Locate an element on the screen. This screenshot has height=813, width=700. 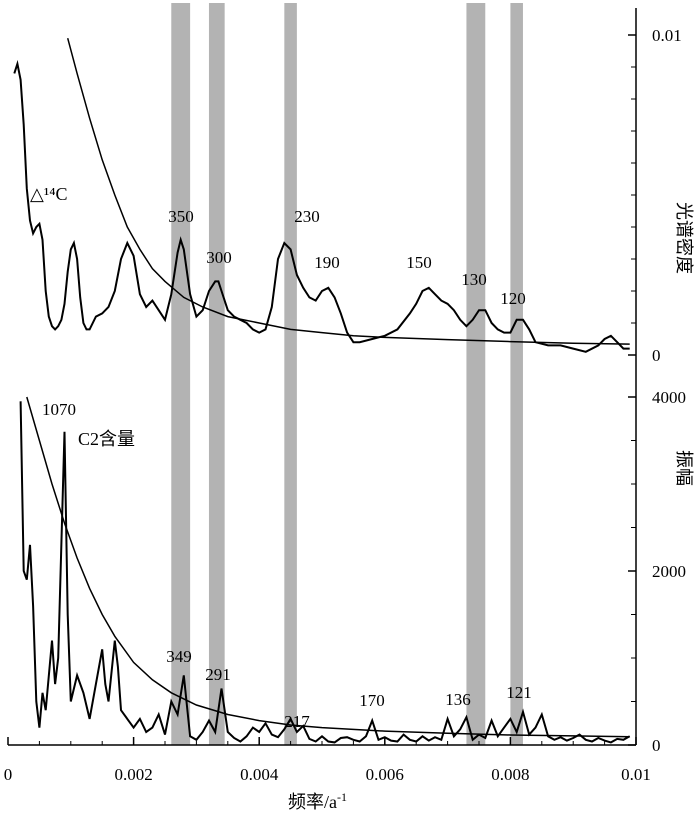
x-tick-label: 0 is located at coordinates (8, 774).